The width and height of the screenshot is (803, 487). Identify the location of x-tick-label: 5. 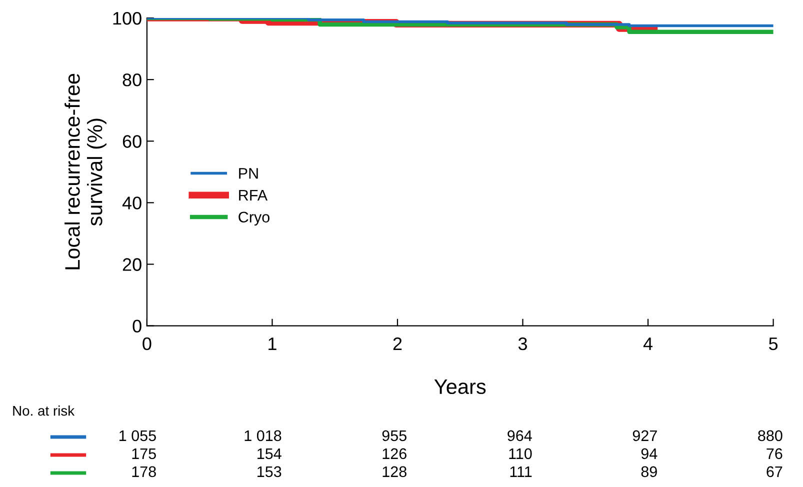
(773, 344).